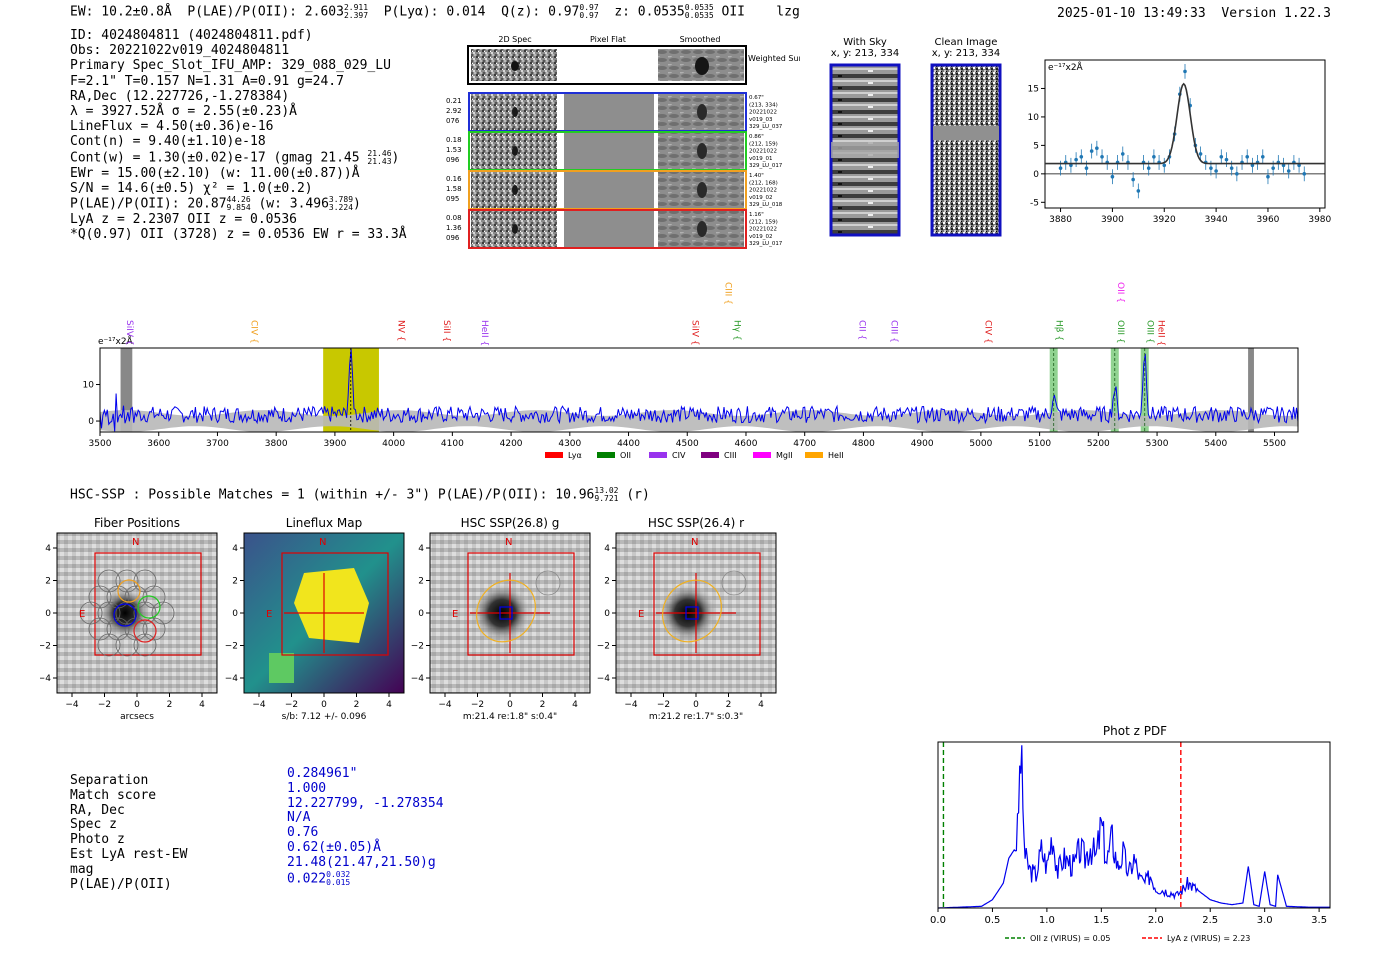 The width and height of the screenshot is (1400, 953). What do you see at coordinates (699, 7) in the screenshot?
I see `header-z-hi: 0.0535` at bounding box center [699, 7].